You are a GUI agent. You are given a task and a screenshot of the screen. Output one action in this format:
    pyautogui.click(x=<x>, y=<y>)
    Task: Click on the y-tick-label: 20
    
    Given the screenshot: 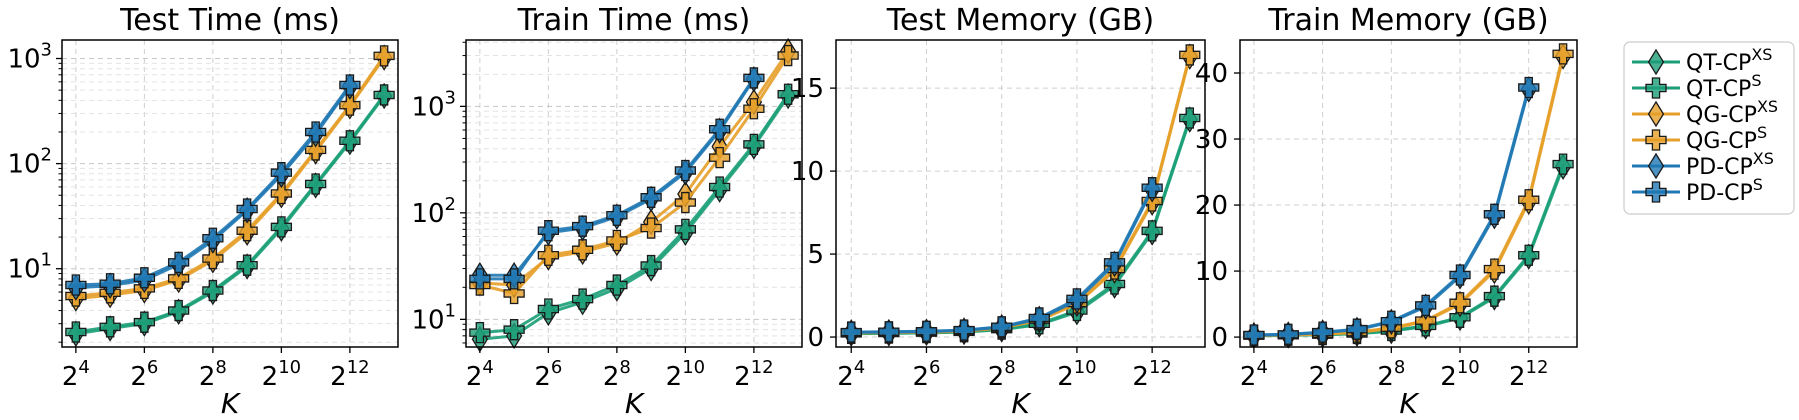 What is the action you would take?
    pyautogui.click(x=1211, y=206)
    